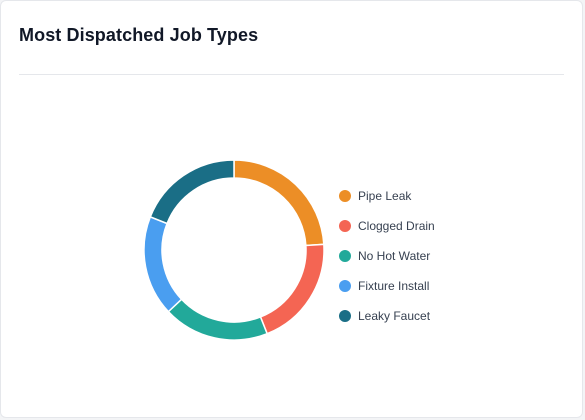 The height and width of the screenshot is (420, 585). I want to click on legend-item-pipe-leak: Pipe Leak, so click(387, 196).